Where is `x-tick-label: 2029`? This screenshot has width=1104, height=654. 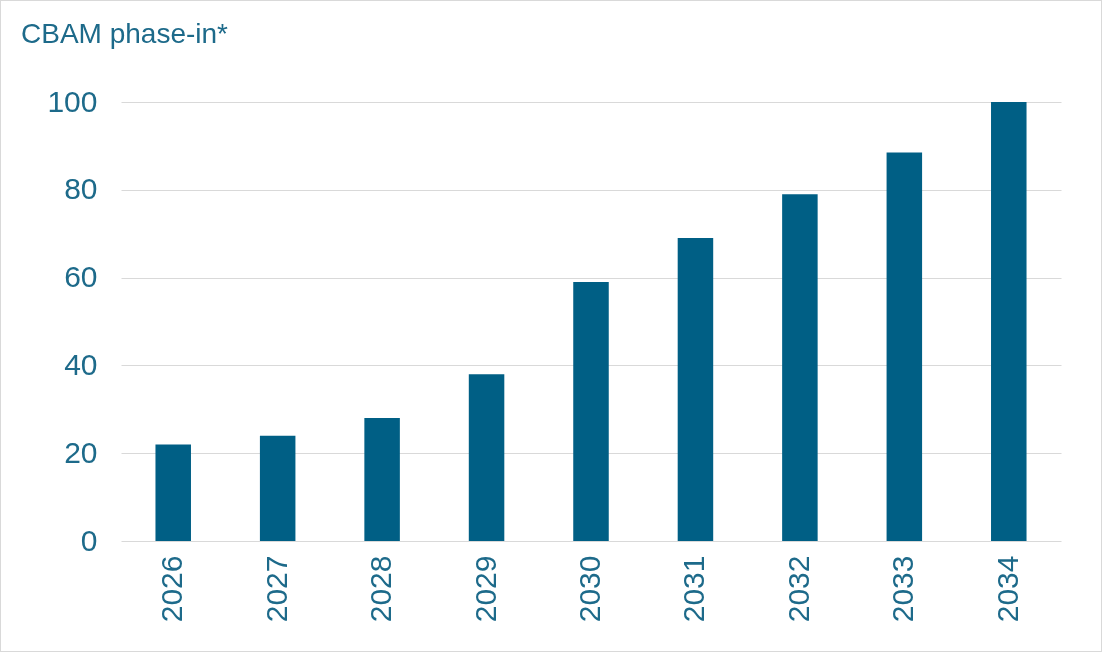
x-tick-label: 2029 is located at coordinates (485, 589).